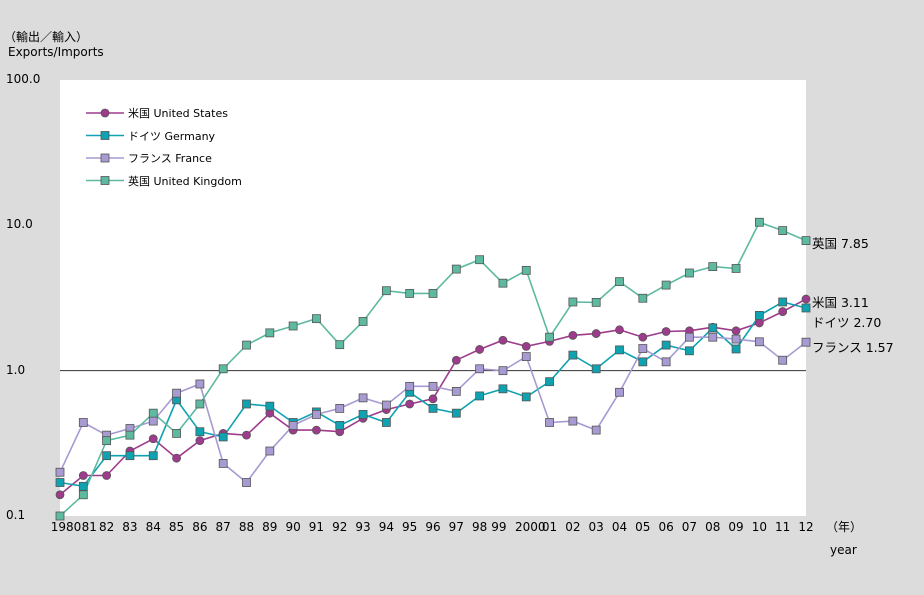 This screenshot has width=924, height=595. Describe the element at coordinates (89, 527) in the screenshot. I see `x-tick-label: 81` at that location.